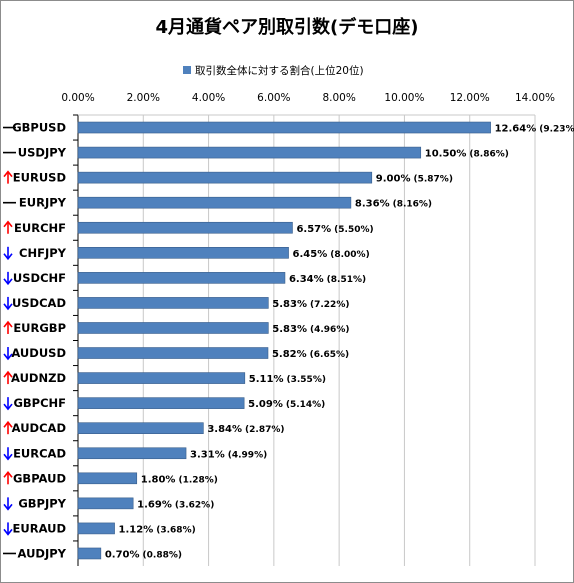 The image size is (574, 583). What do you see at coordinates (175, 530) in the screenshot?
I see `data-label-previous: (3.68%)` at bounding box center [175, 530].